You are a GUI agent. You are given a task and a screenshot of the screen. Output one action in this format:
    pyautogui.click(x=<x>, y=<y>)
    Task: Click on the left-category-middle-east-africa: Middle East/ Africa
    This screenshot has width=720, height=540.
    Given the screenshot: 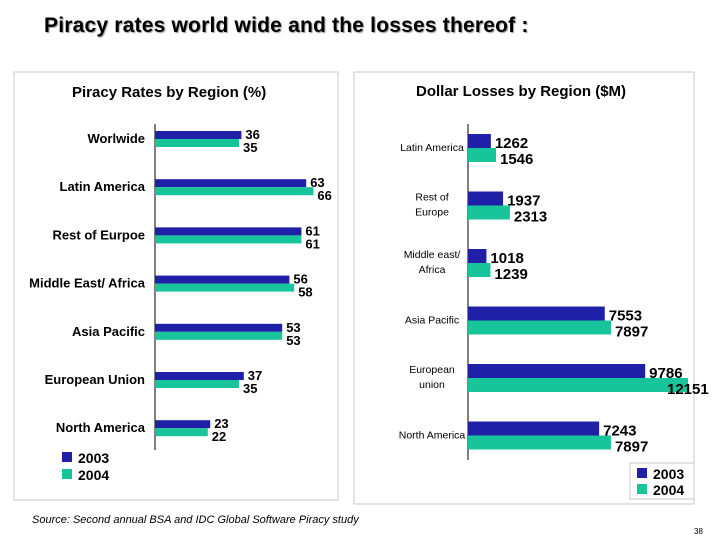 What is the action you would take?
    pyautogui.click(x=87, y=283)
    